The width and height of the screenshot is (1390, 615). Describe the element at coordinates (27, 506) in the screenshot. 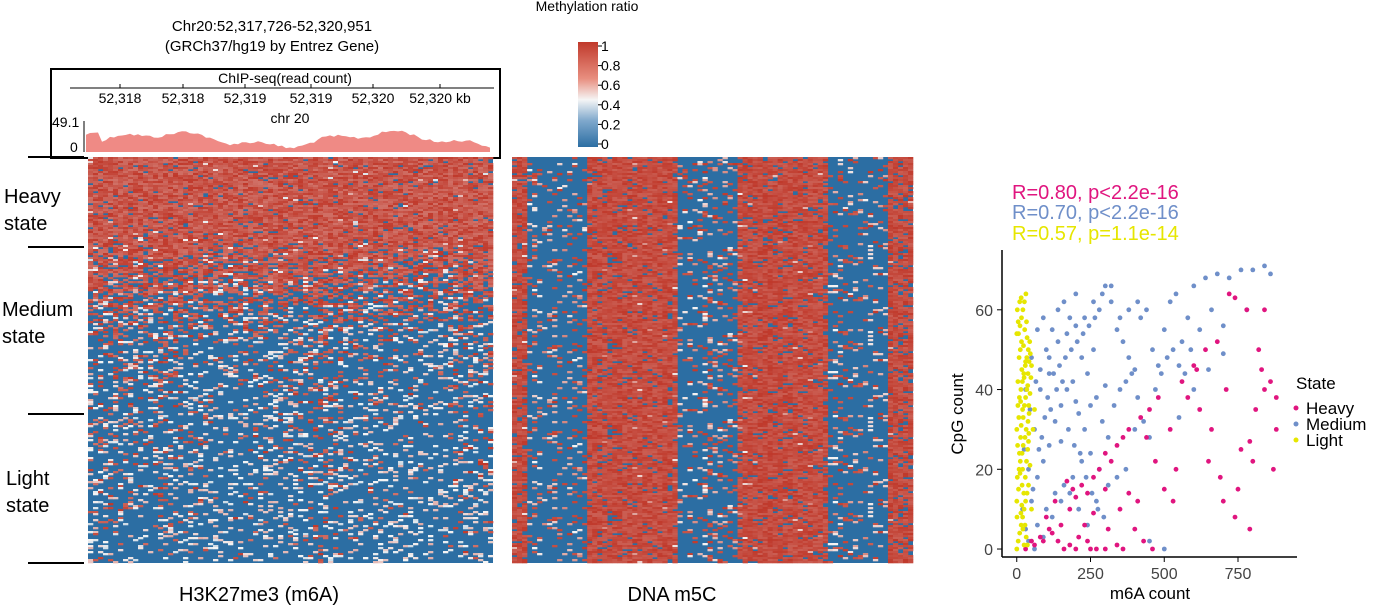

I see `state-label-light-2: state` at that location.